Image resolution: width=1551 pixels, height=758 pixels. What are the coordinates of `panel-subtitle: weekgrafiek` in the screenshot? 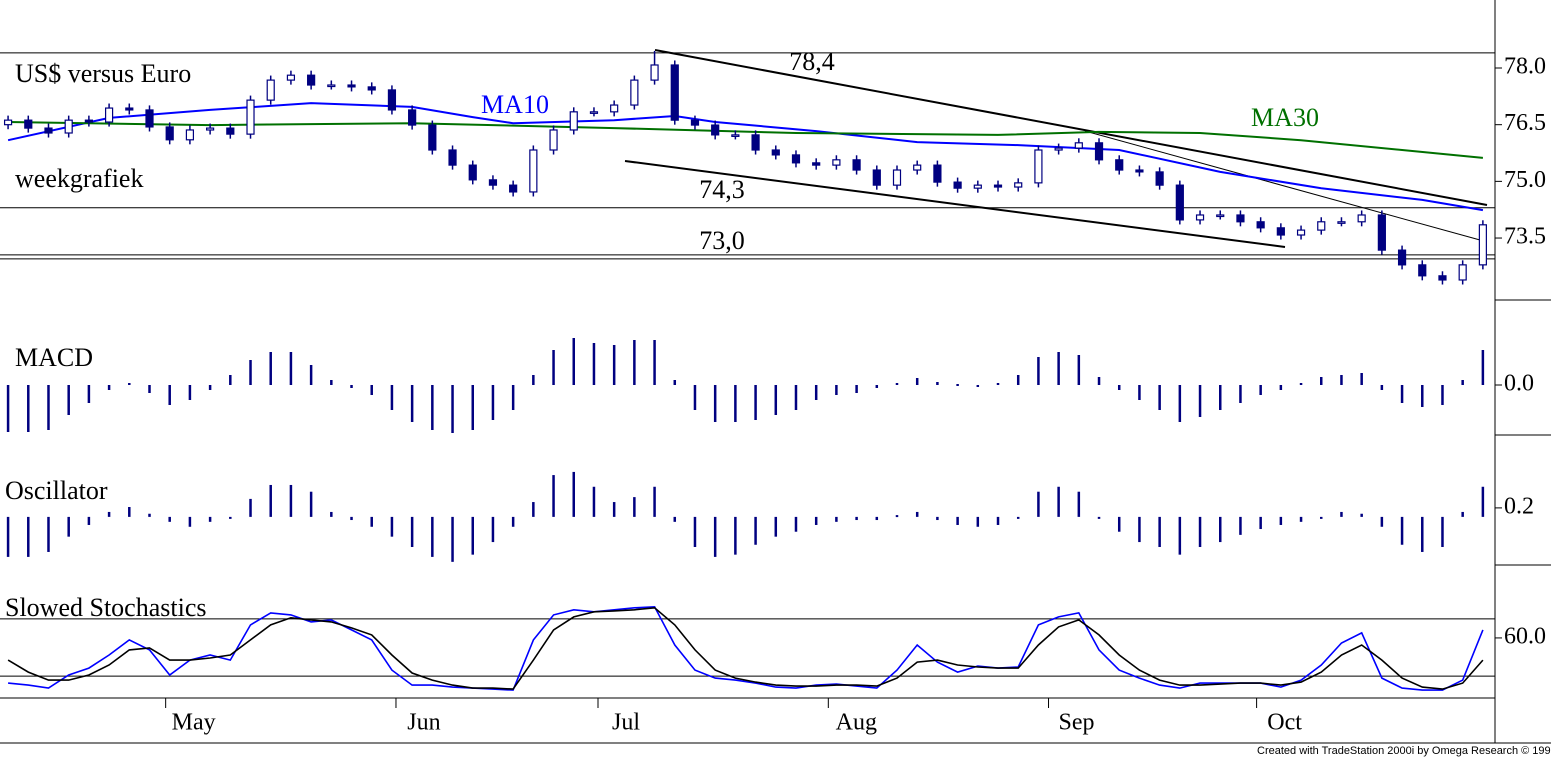 It's located at (79, 178).